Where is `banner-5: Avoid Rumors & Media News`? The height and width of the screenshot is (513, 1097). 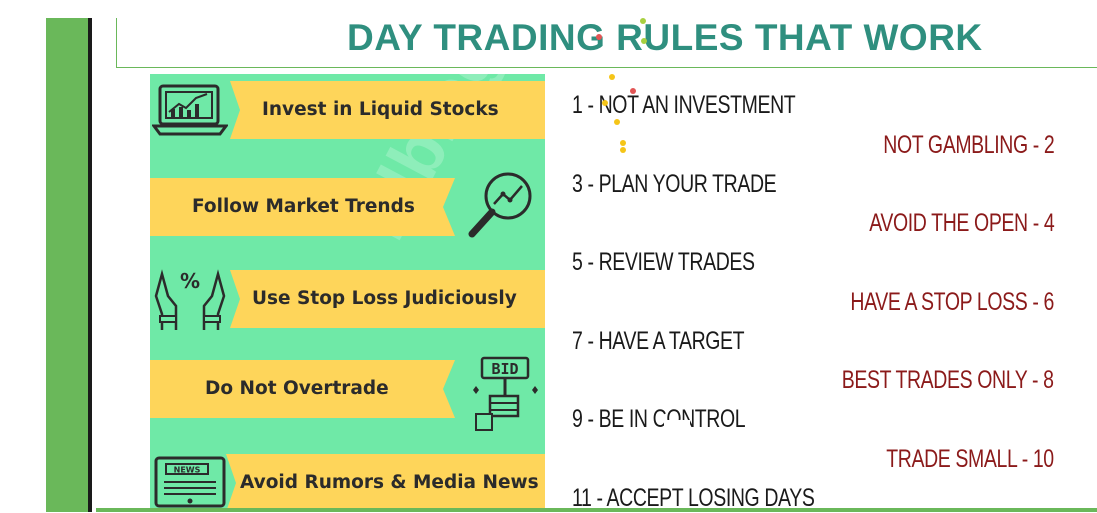 banner-5: Avoid Rumors & Media News is located at coordinates (385, 481).